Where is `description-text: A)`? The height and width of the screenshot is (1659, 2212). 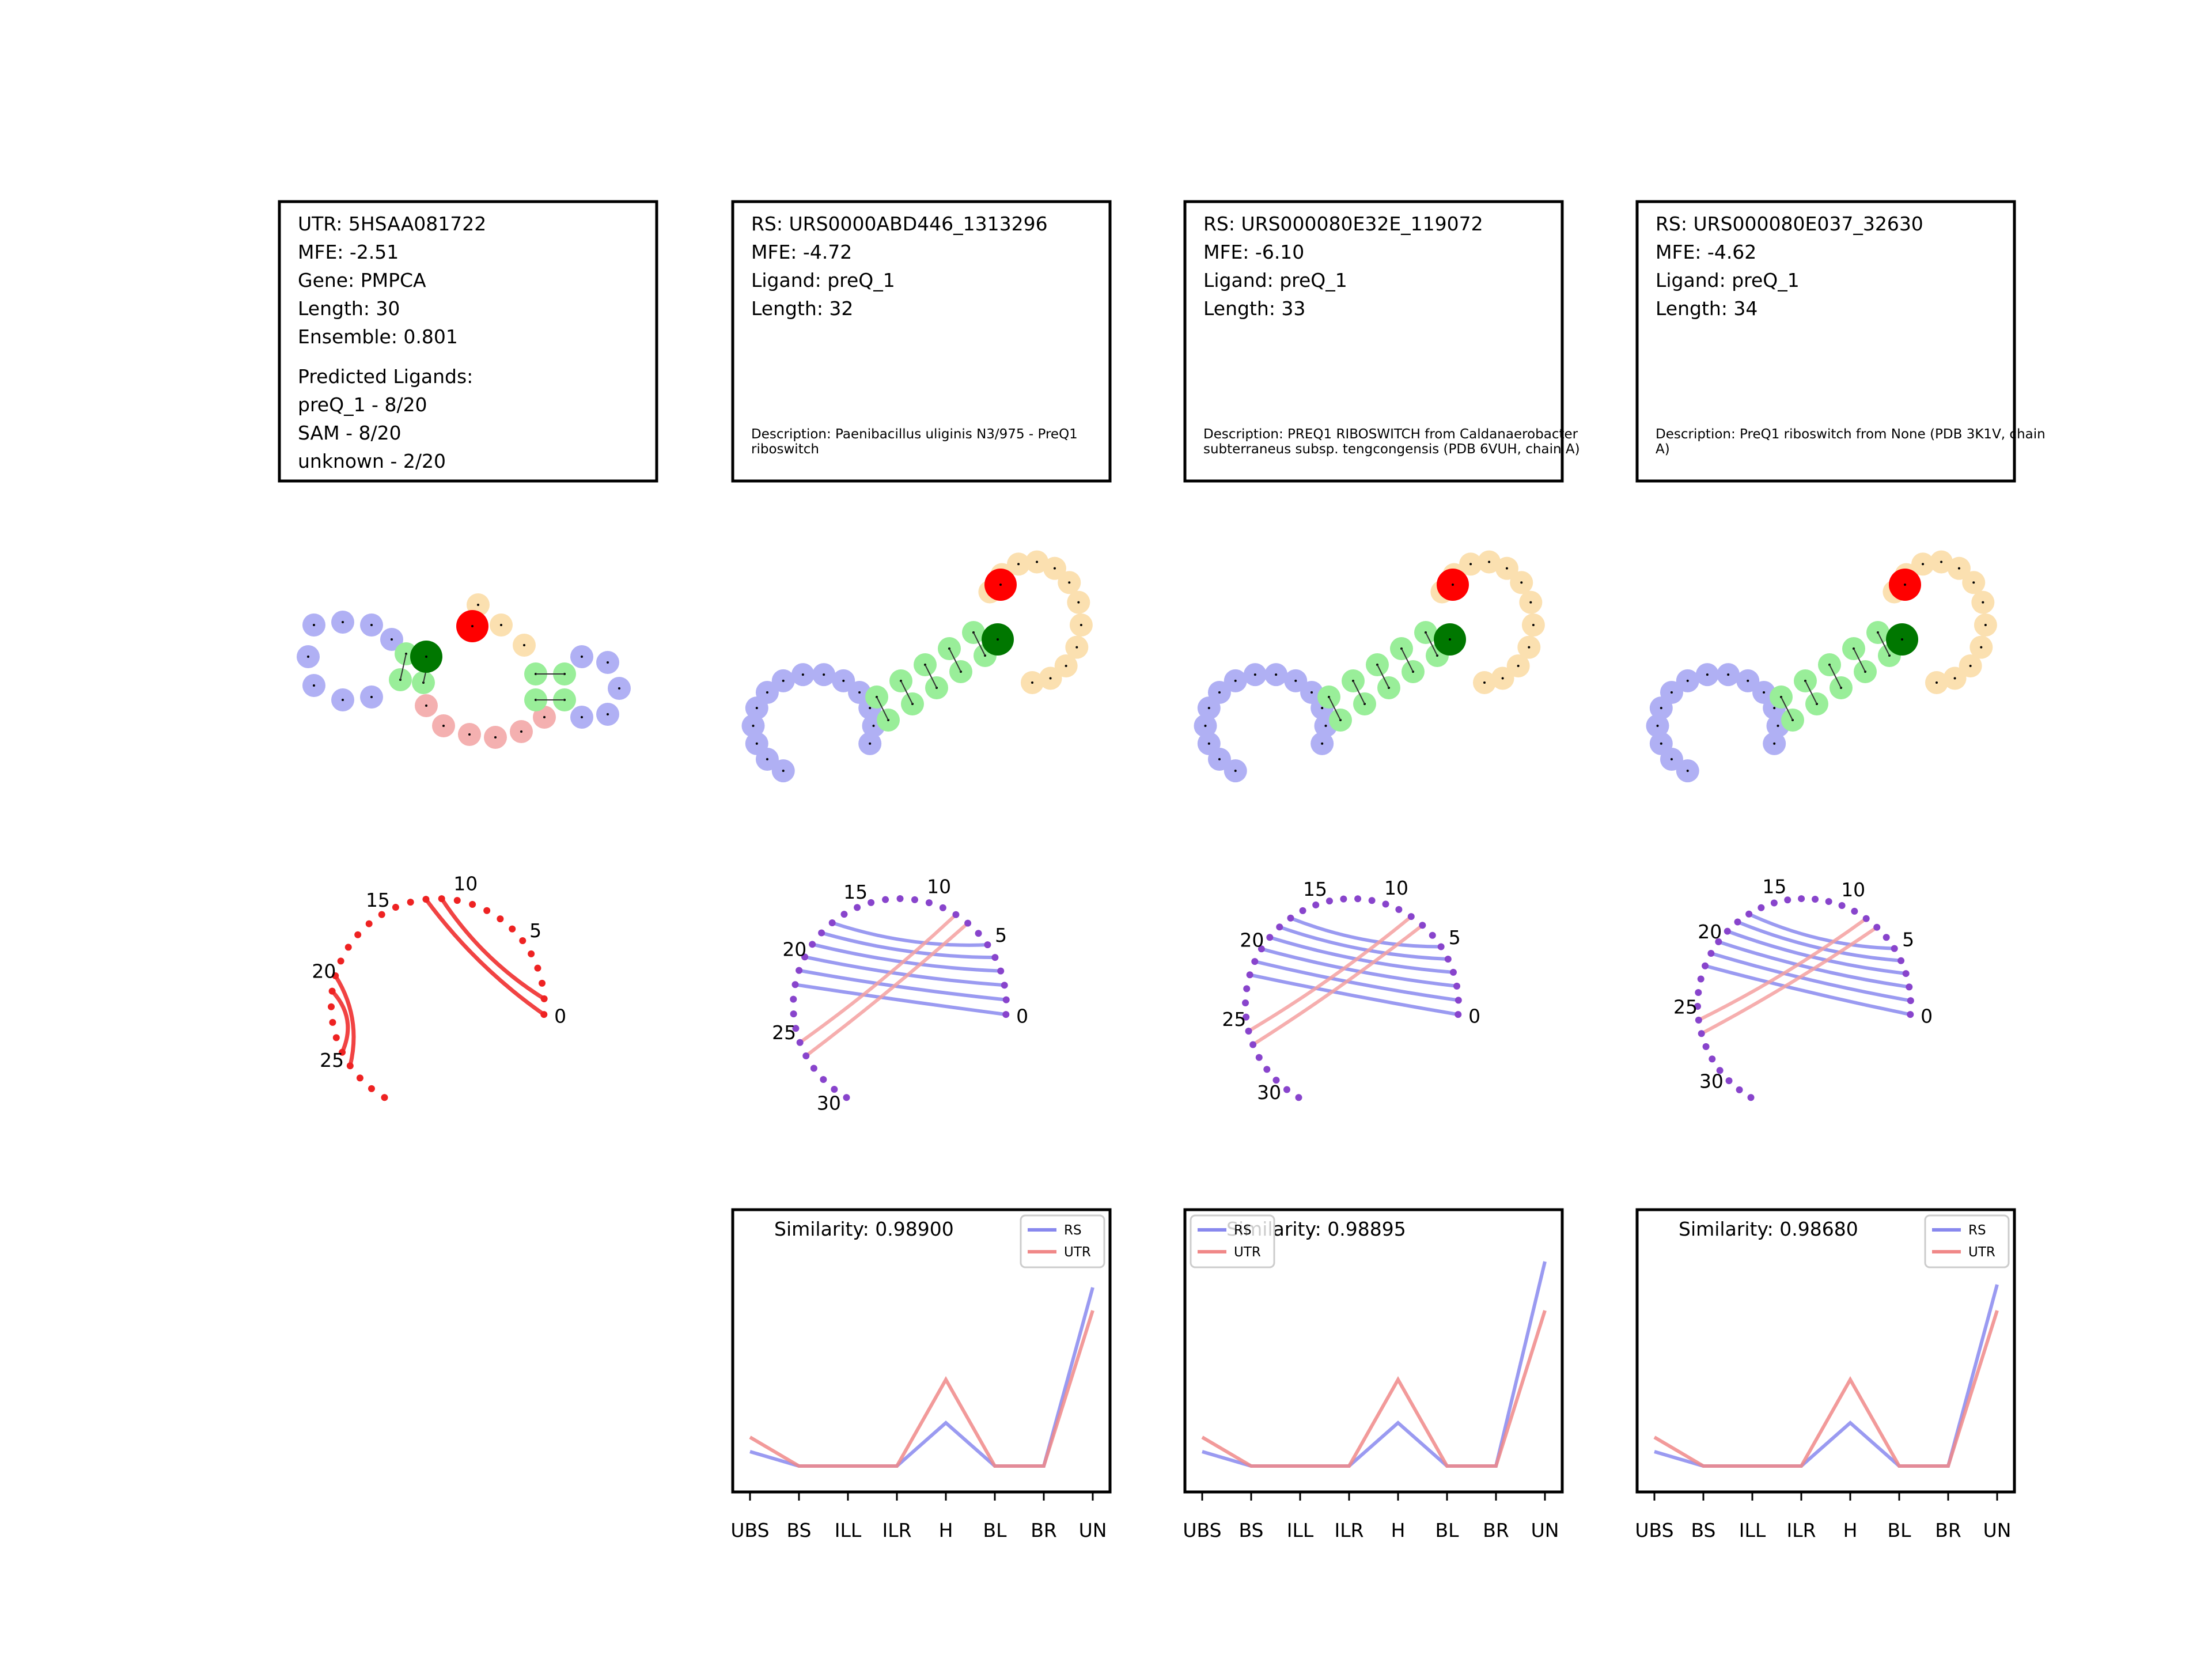 description-text: A) is located at coordinates (1663, 449).